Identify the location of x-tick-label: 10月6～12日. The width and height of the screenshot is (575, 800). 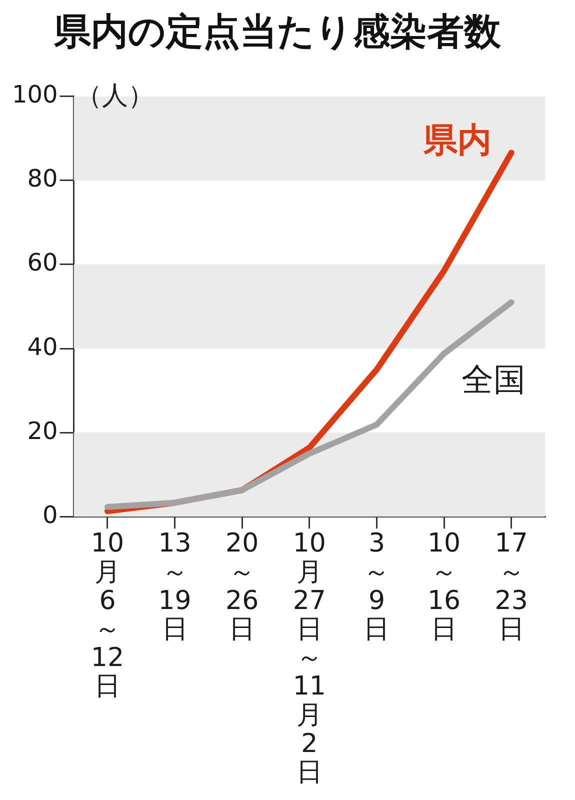
(107, 615).